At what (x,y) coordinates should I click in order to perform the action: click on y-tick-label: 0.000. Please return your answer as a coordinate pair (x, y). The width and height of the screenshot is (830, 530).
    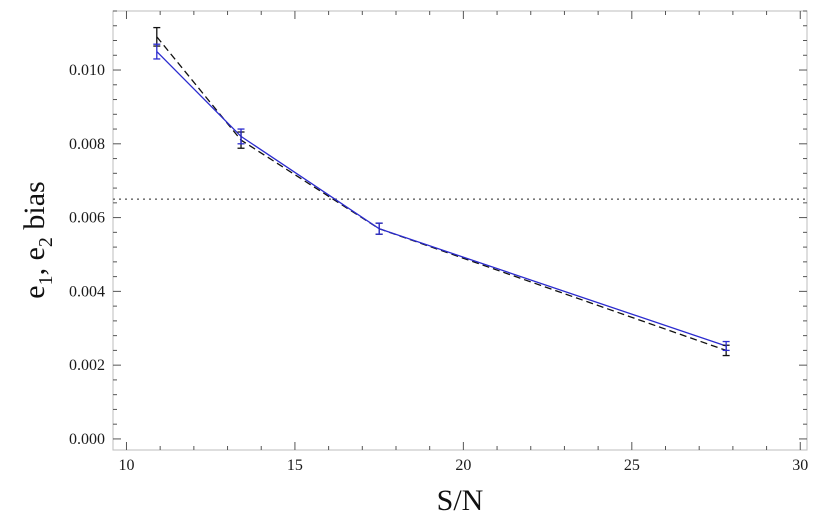
    Looking at the image, I should click on (87, 439).